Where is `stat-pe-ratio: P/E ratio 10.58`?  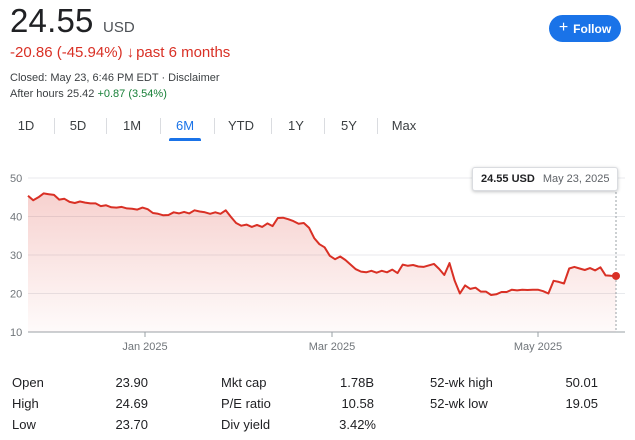
stat-pe-ratio: P/E ratio 10.58 is located at coordinates (297, 403).